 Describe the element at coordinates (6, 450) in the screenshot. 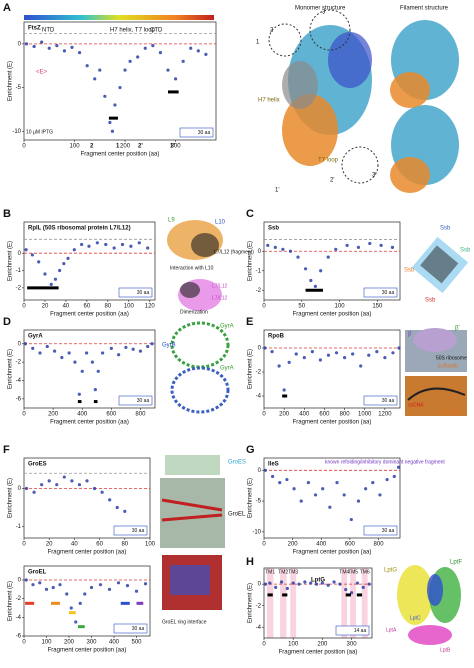

I see `panel-letter: F` at that location.